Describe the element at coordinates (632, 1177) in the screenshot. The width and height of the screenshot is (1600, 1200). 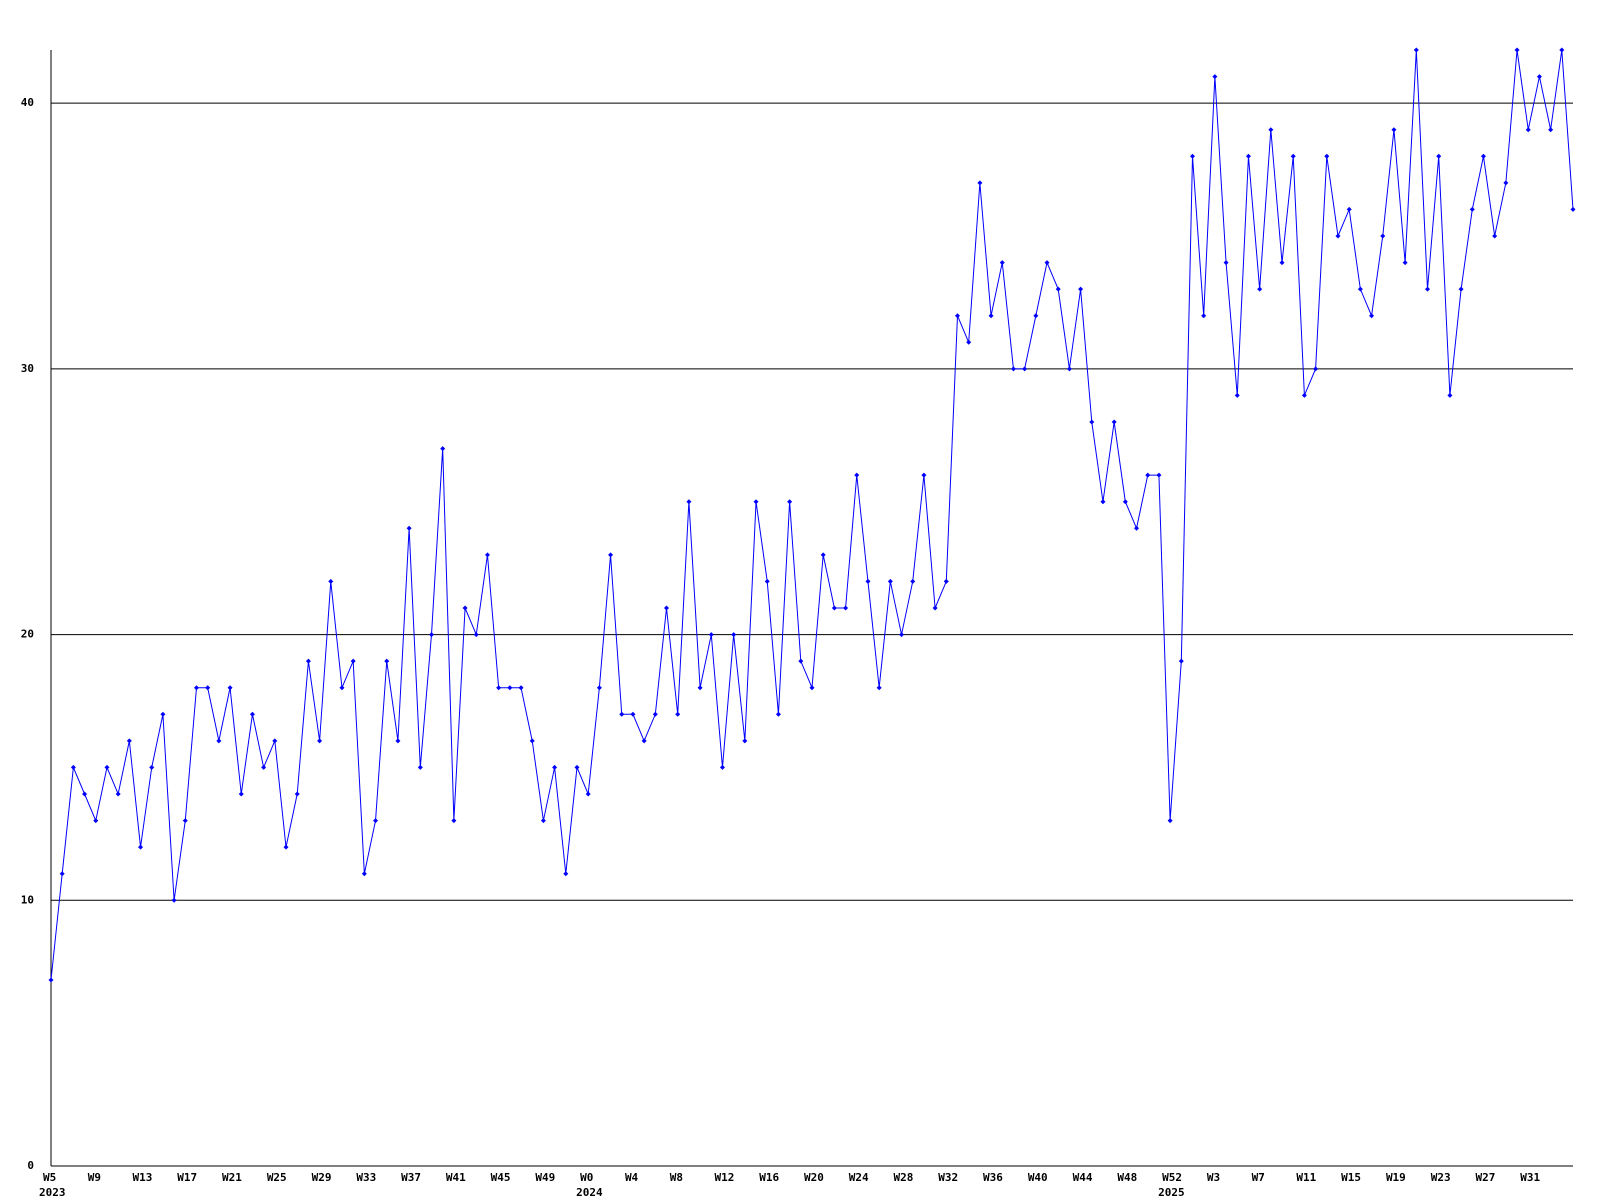
I see `x-tick-label: W4` at that location.